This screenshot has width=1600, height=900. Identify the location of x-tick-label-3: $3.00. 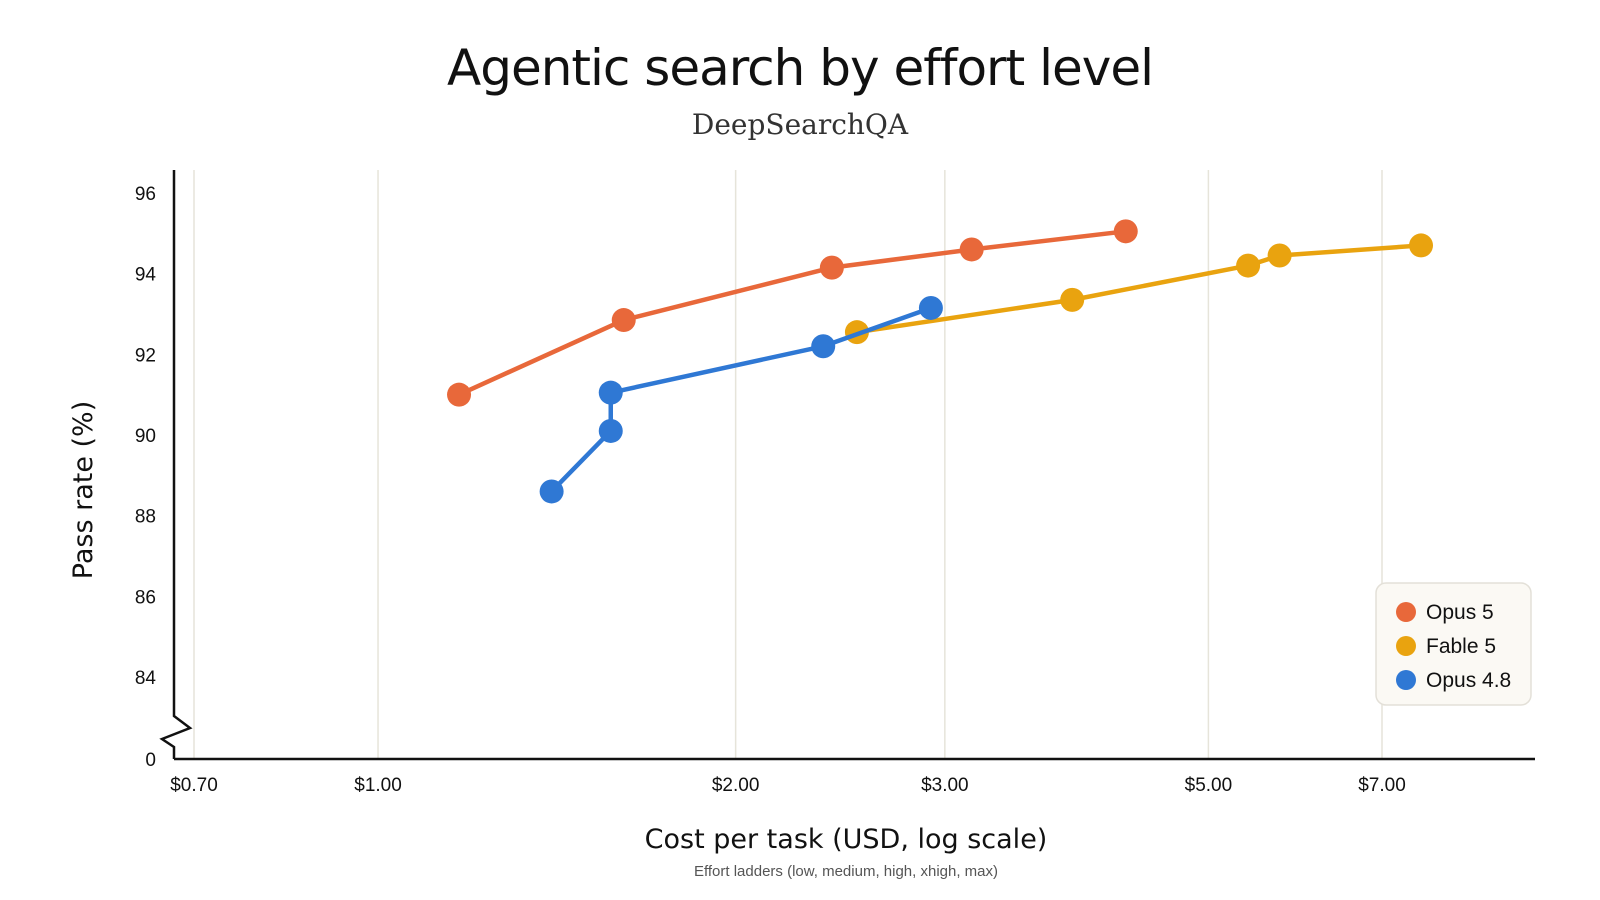
(945, 785).